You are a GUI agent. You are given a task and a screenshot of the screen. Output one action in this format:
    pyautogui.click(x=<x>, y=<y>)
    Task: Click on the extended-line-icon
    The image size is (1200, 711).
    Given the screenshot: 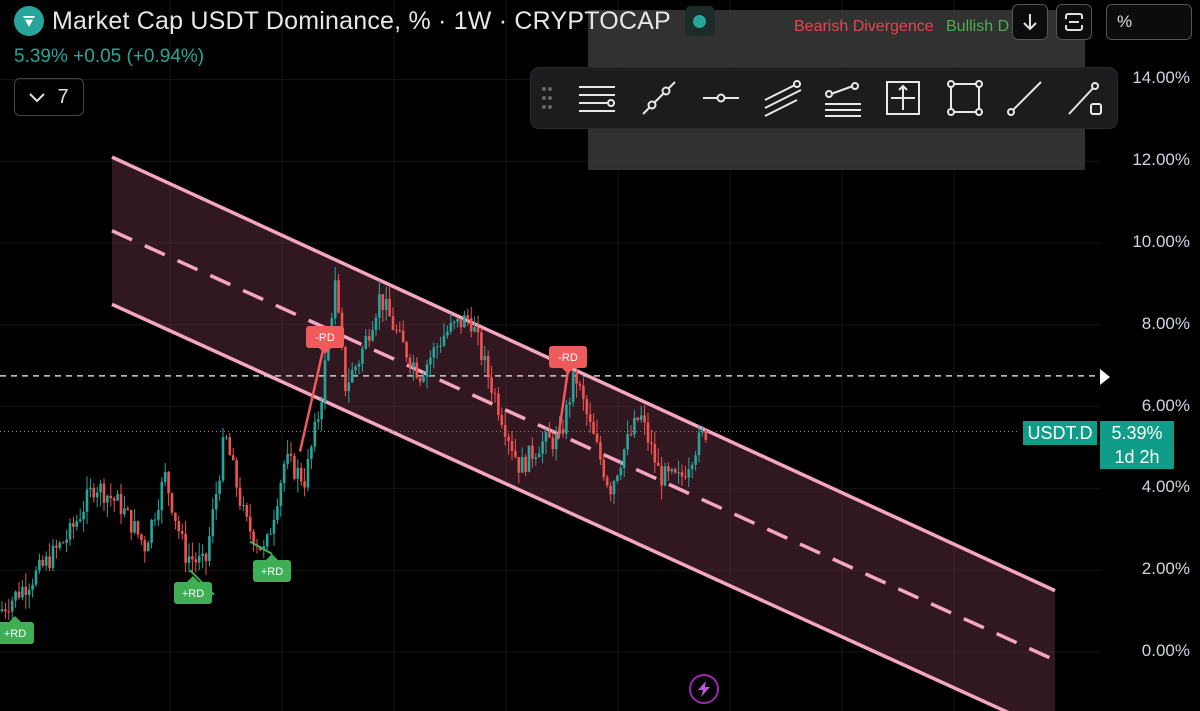 What is the action you would take?
    pyautogui.click(x=1085, y=98)
    